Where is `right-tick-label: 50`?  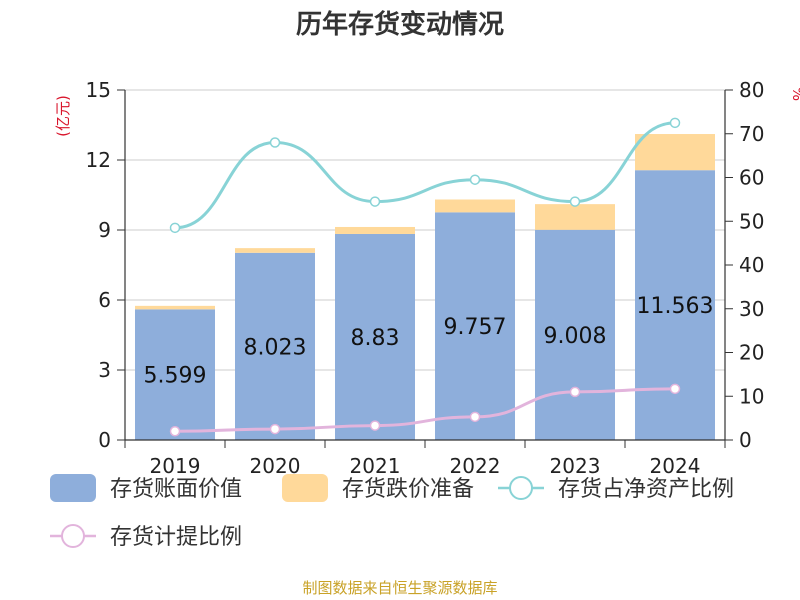
right-tick-label: 50 is located at coordinates (751, 221).